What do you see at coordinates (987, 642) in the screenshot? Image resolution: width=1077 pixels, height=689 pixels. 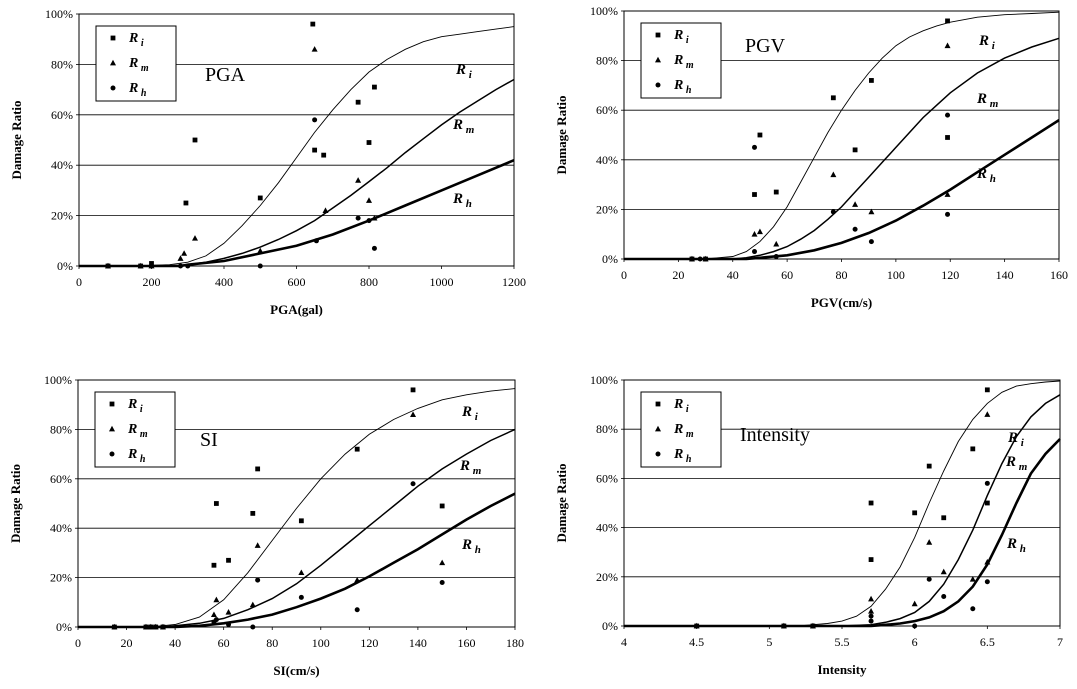 I see `x-tick-label: 6.5` at bounding box center [987, 642].